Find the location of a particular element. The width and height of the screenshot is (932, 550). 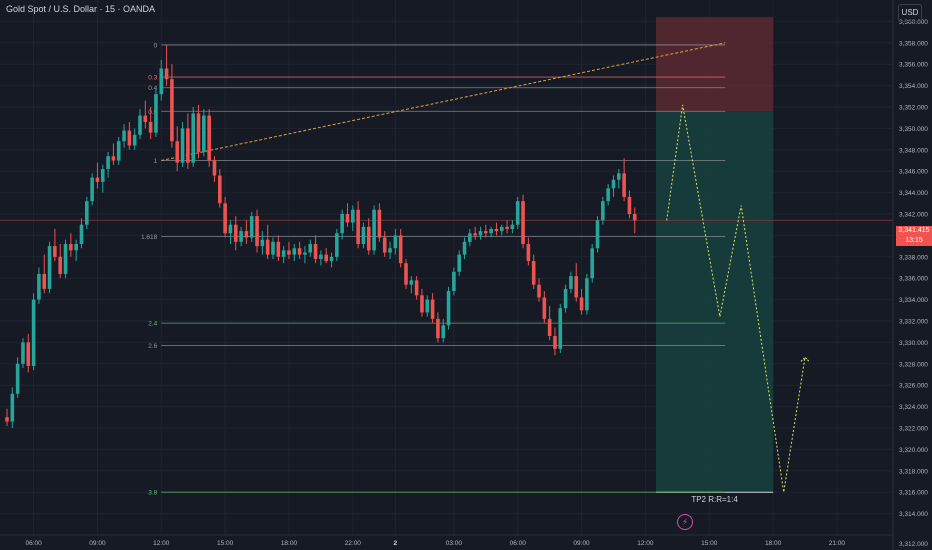

time-axis-tick-label: 09:00 is located at coordinates (581, 543).